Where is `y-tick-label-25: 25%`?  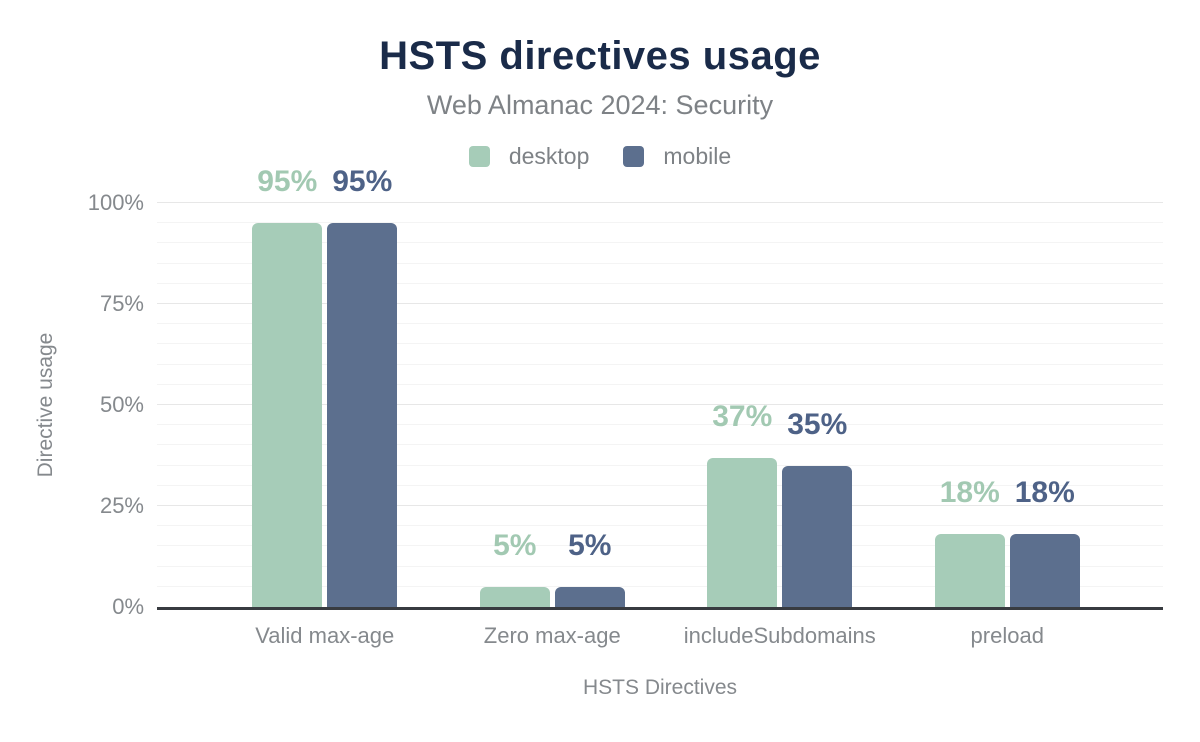 y-tick-label-25: 25% is located at coordinates (121, 505).